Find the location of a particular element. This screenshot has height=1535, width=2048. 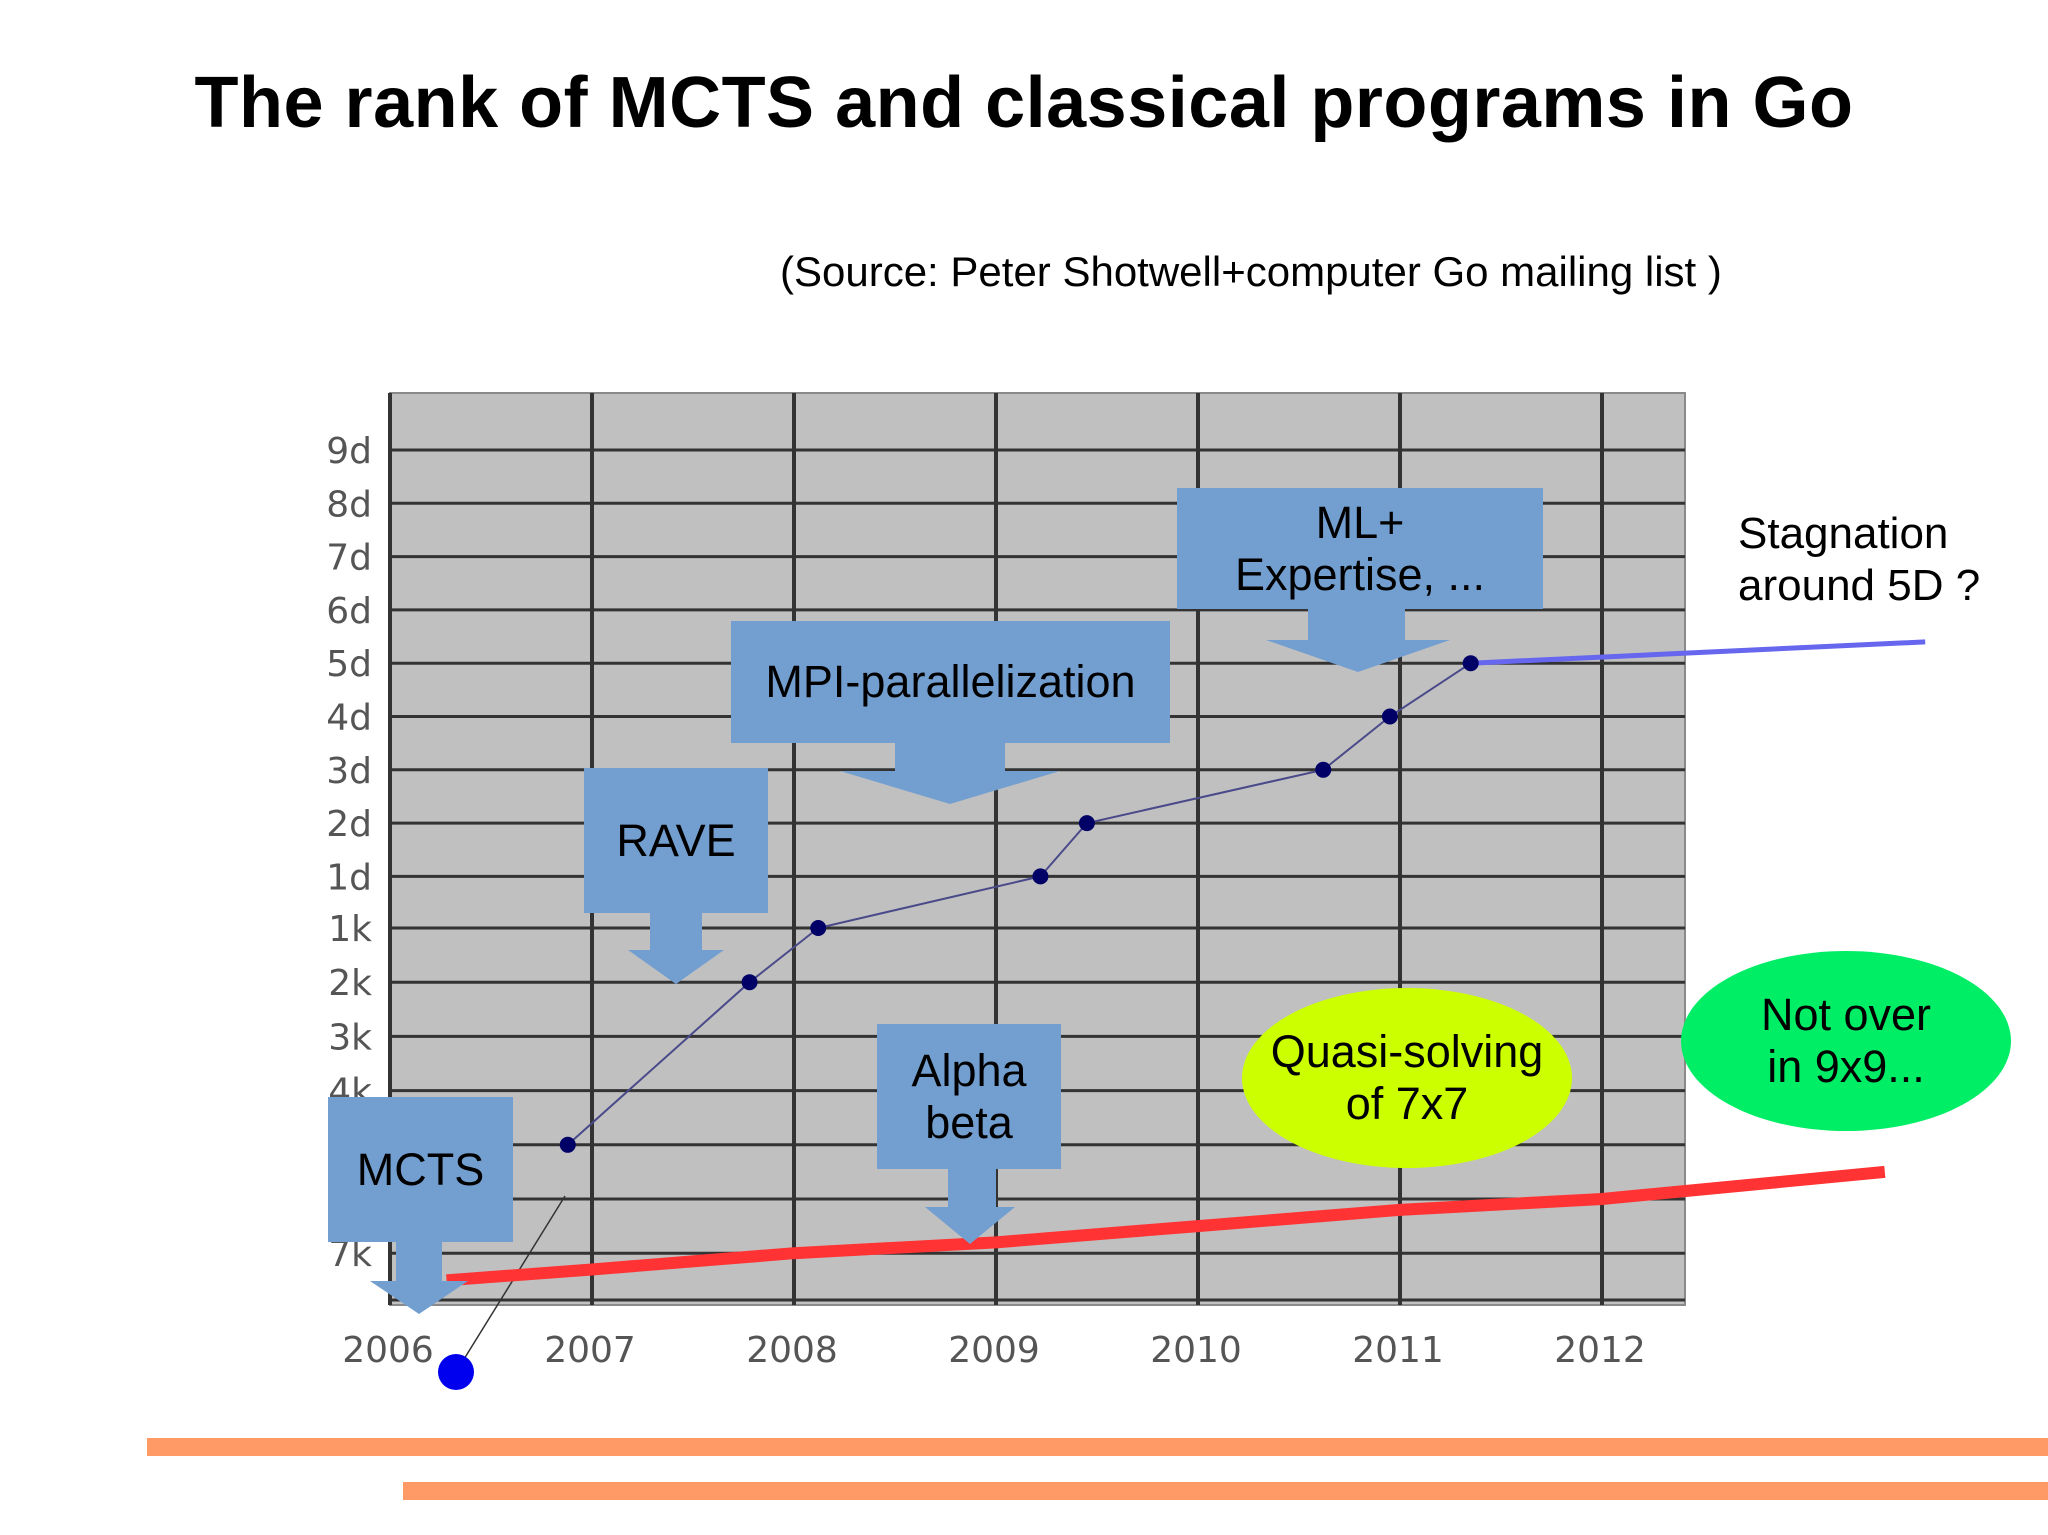

rave-arrow is located at coordinates (676, 948).